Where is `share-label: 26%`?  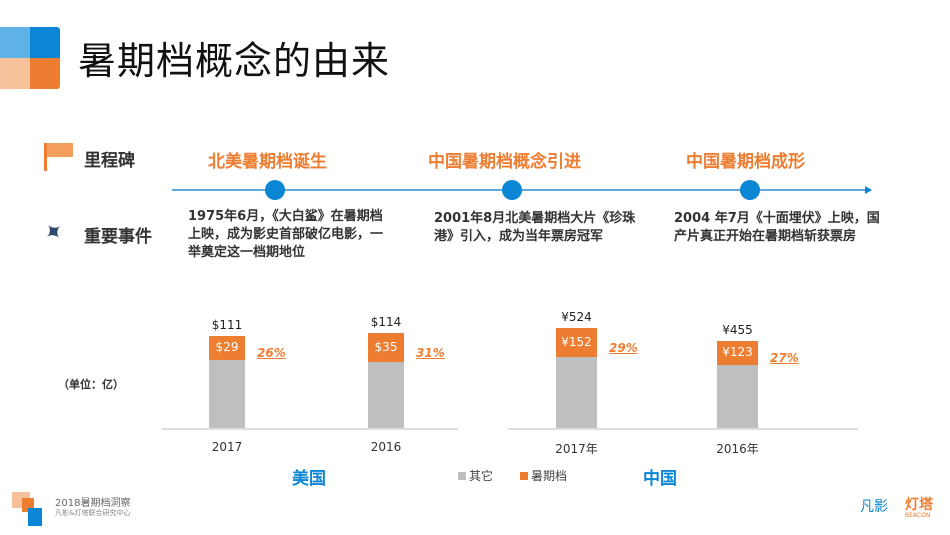
share-label: 26% is located at coordinates (271, 352).